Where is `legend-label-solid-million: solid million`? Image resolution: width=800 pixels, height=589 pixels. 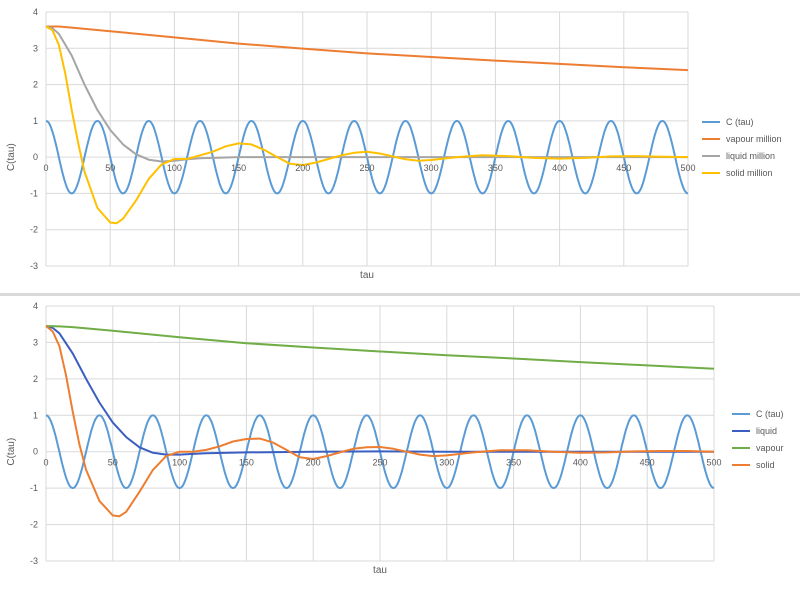 legend-label-solid-million: solid million is located at coordinates (749, 173).